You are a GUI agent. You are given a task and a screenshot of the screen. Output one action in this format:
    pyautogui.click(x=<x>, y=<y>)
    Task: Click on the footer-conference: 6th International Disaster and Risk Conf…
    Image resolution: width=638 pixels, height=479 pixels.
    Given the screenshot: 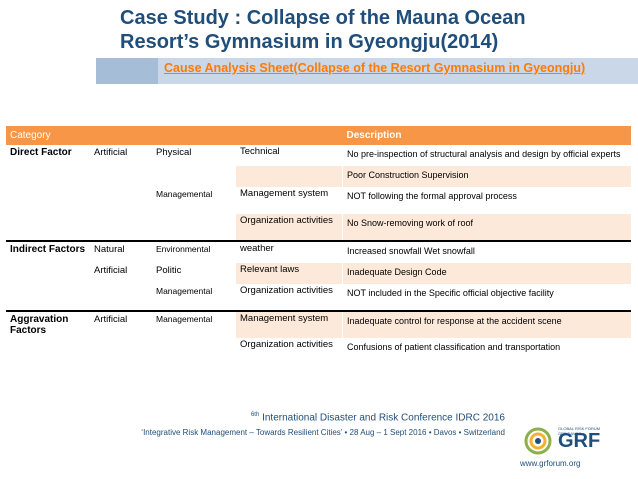 What is the action you would take?
    pyautogui.click(x=252, y=417)
    